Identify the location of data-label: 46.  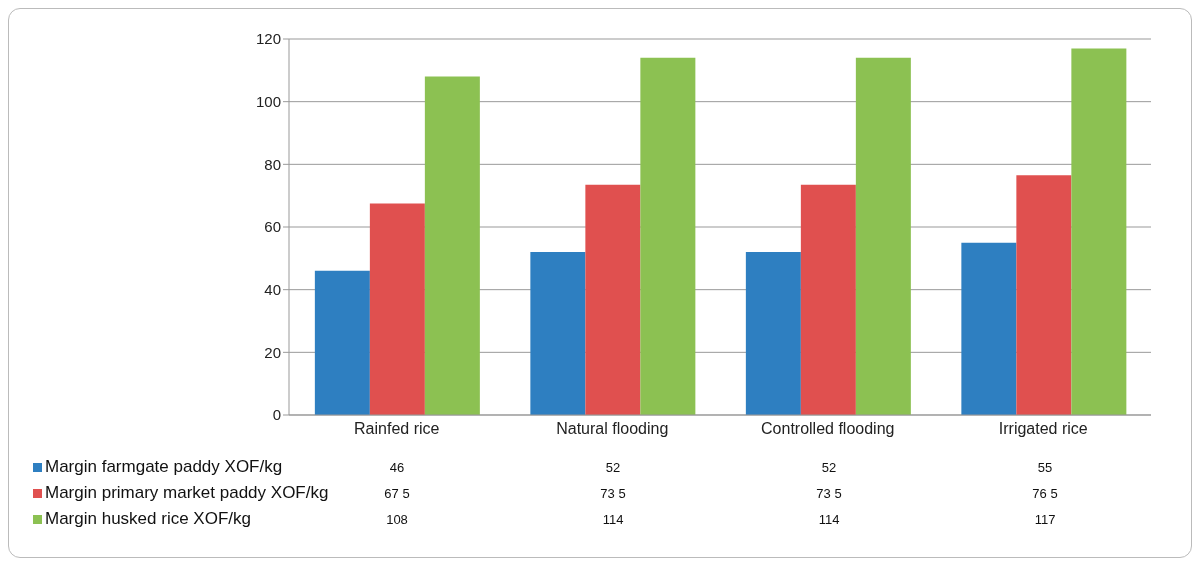
(397, 467).